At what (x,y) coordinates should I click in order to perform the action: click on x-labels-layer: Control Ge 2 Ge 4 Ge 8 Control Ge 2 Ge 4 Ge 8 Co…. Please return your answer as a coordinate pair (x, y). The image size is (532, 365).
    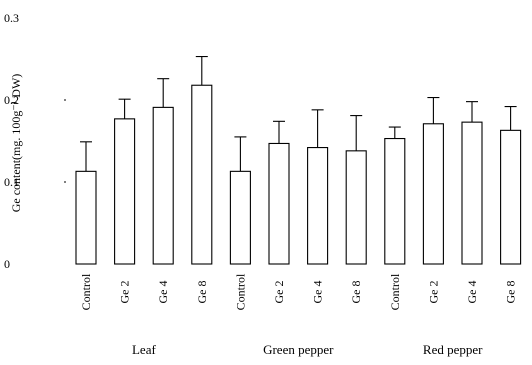
    Looking at the image, I should click on (298, 291).